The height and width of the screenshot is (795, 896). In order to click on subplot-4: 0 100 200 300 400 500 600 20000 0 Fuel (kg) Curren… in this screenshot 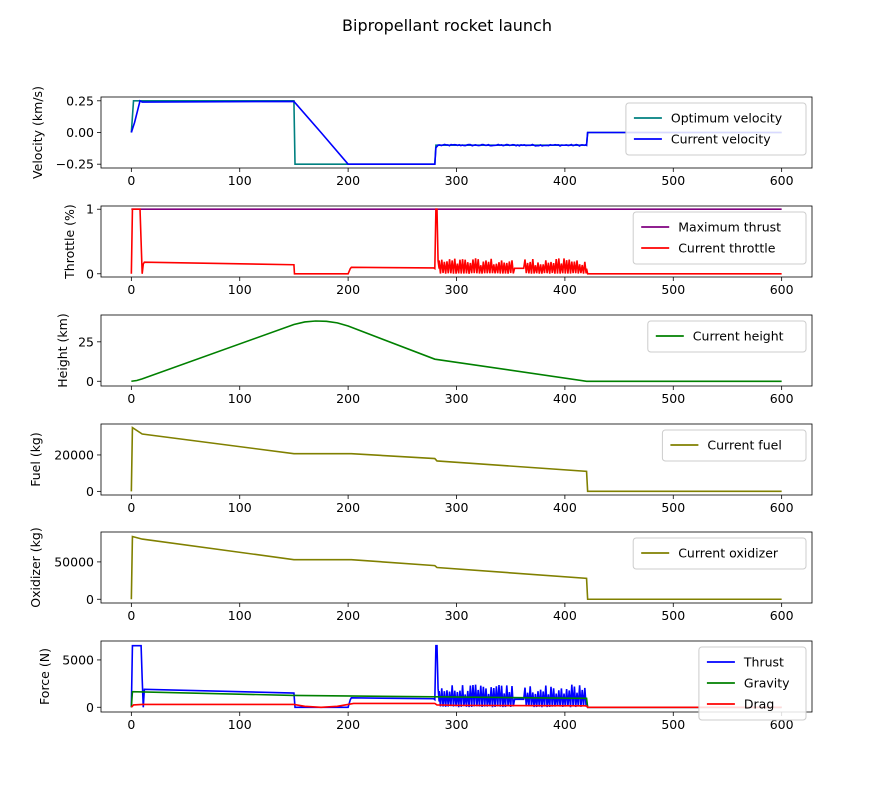, I will do `click(420, 469)`.